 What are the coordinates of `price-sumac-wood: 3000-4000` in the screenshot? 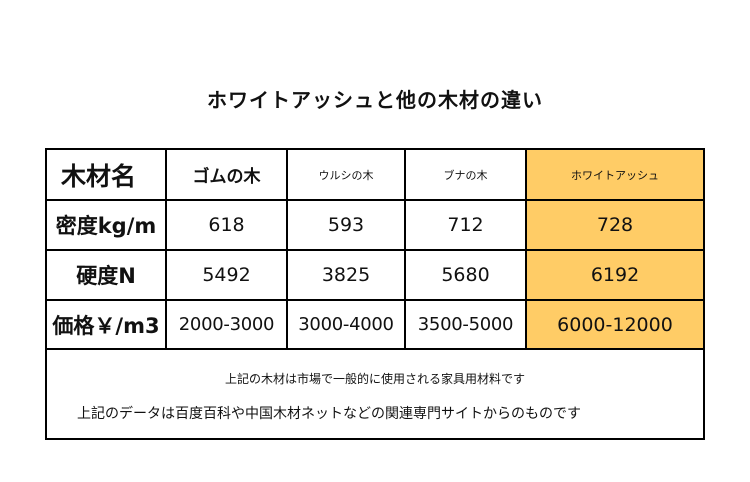 It's located at (347, 324).